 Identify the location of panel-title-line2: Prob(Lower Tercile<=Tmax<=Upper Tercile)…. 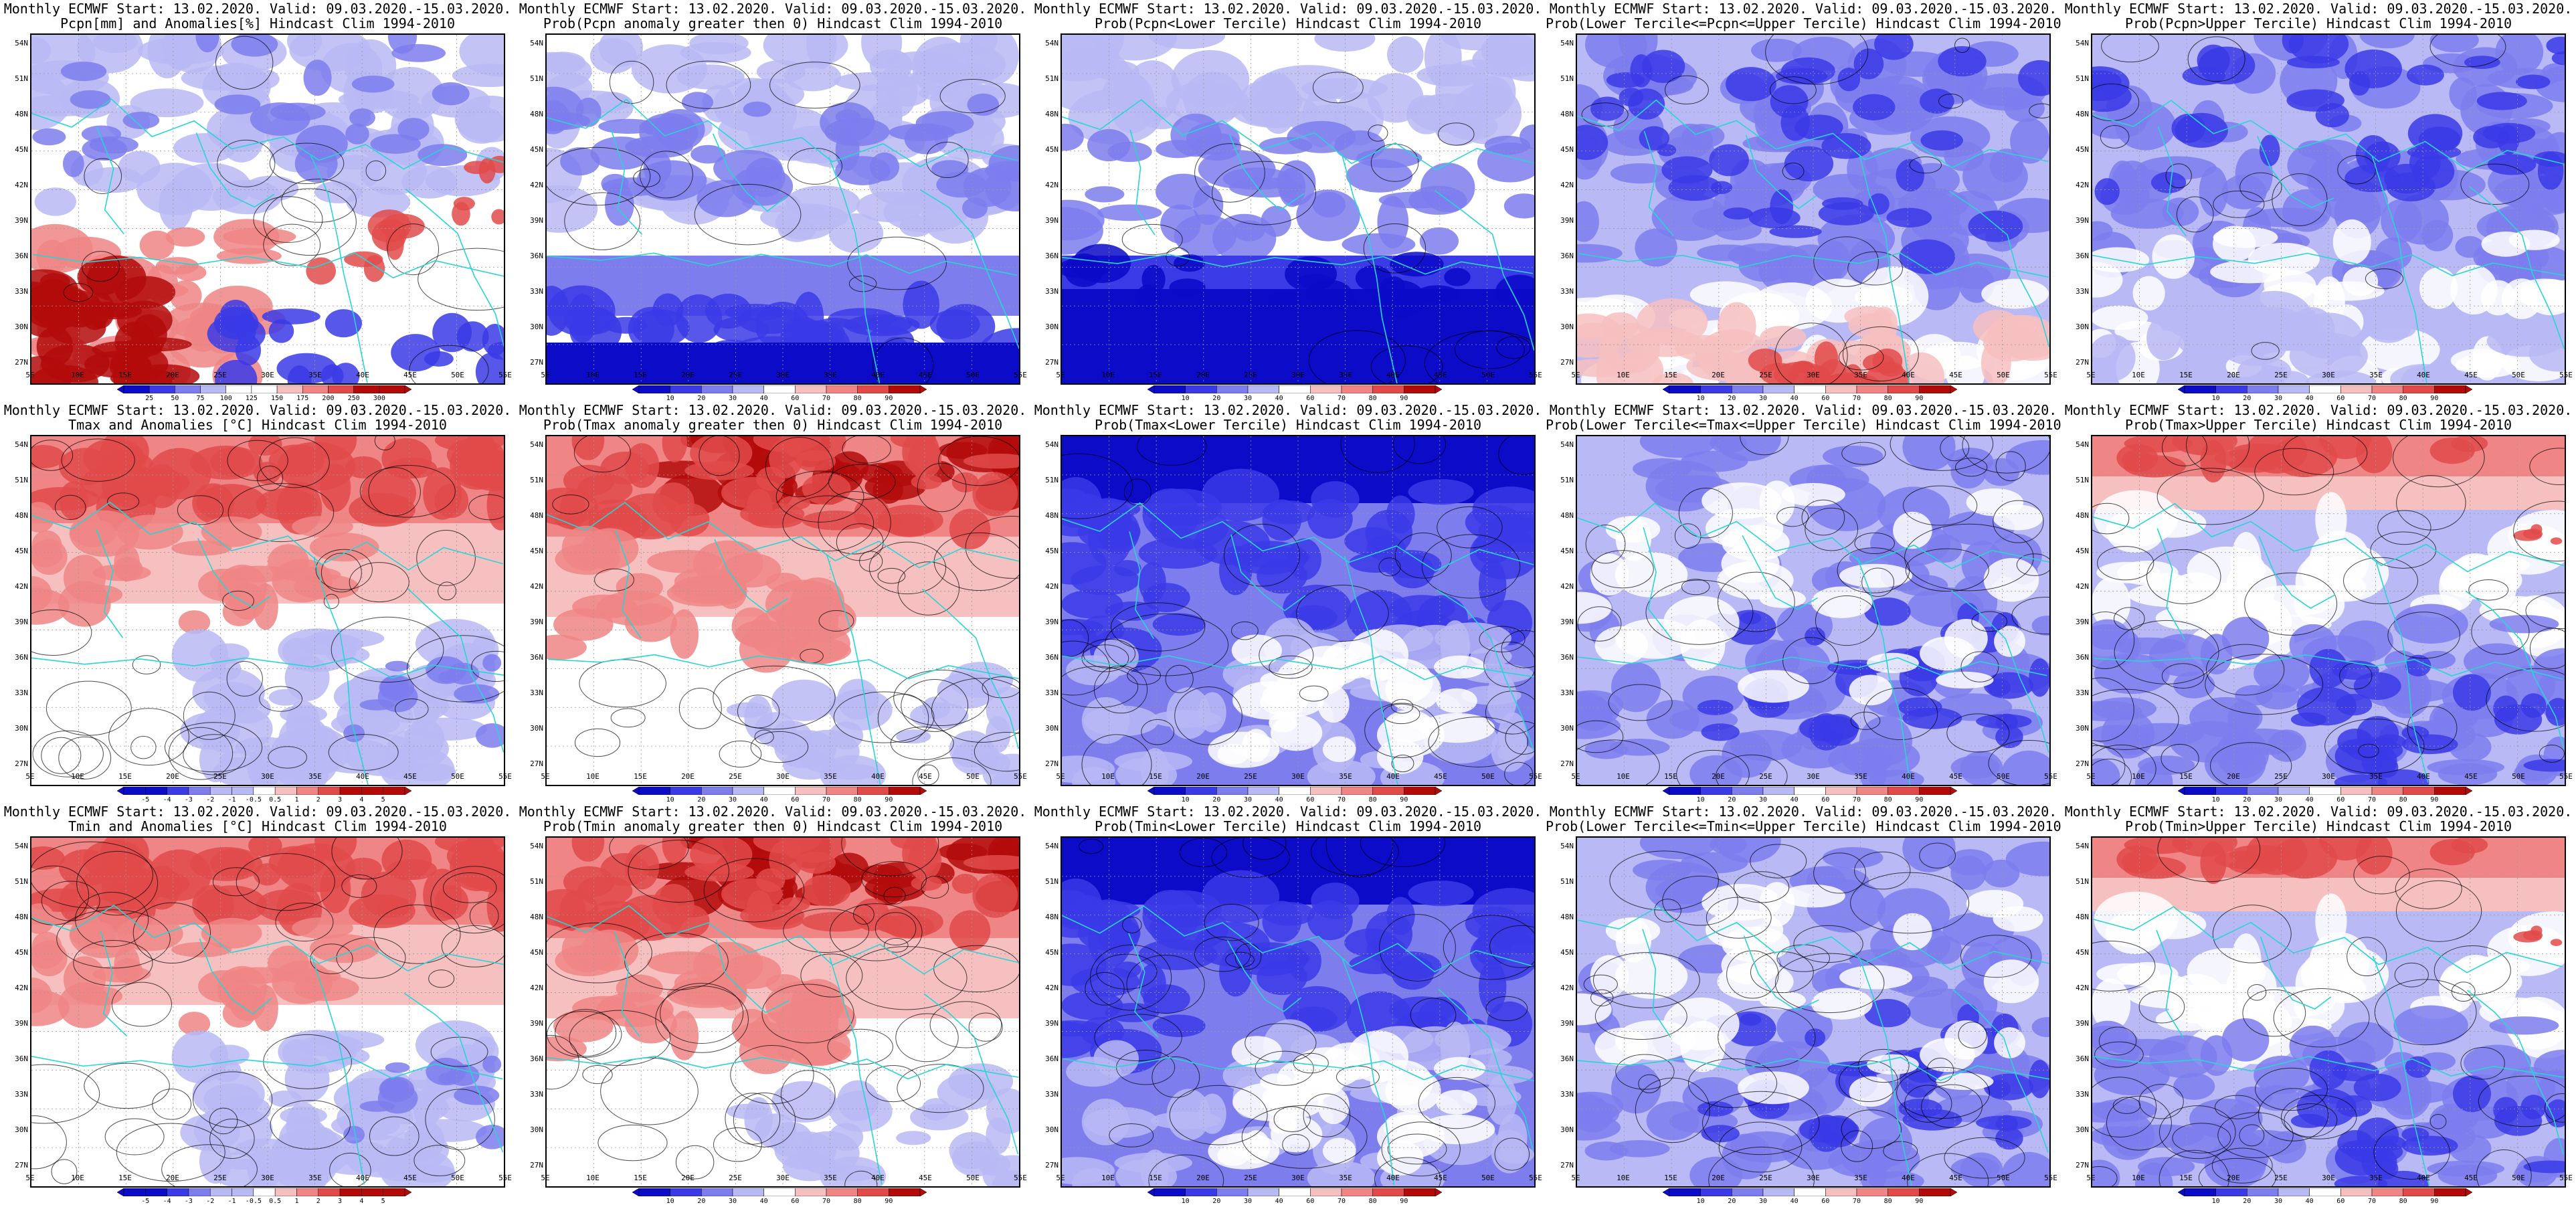
(1803, 425).